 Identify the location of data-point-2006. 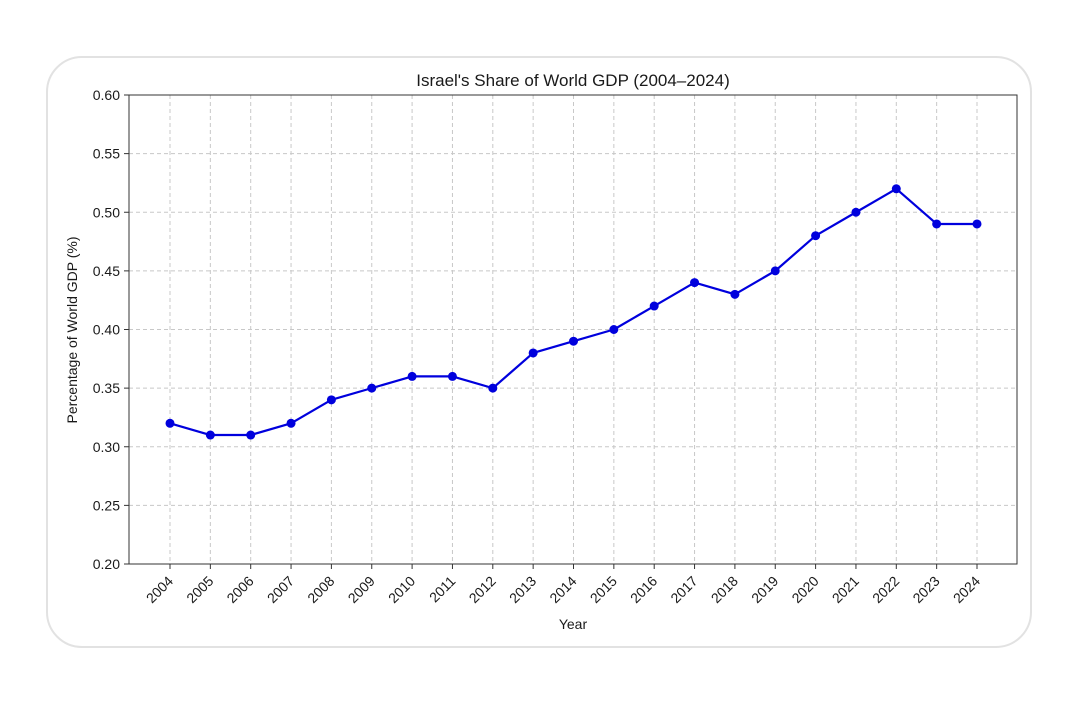
(251, 435).